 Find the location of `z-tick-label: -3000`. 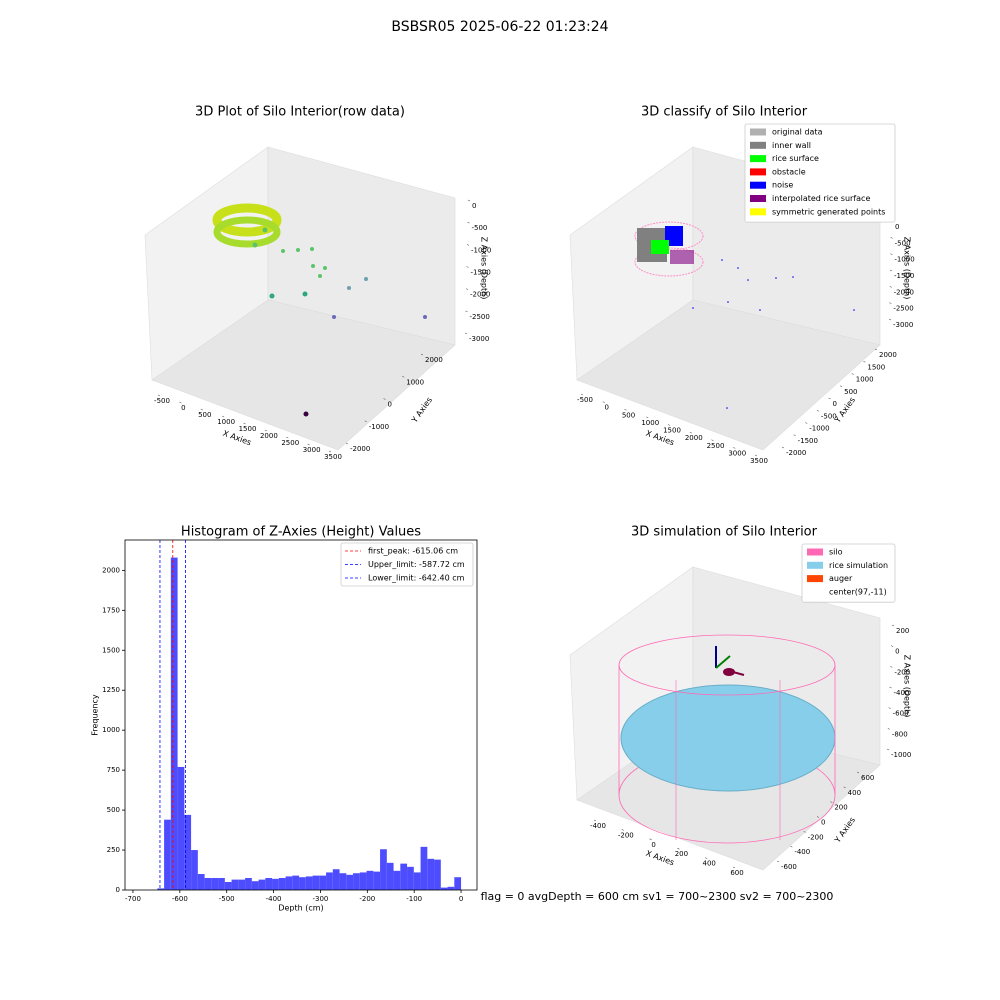

z-tick-label: -3000 is located at coordinates (479, 339).